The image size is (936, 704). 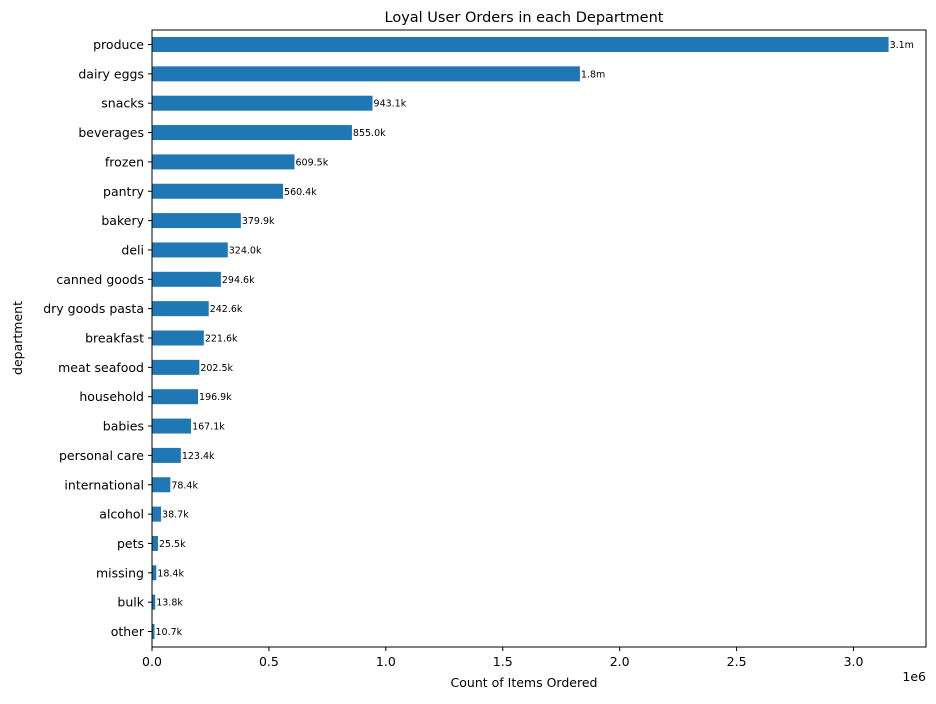 What do you see at coordinates (169, 632) in the screenshot?
I see `value-label: 10.7k` at bounding box center [169, 632].